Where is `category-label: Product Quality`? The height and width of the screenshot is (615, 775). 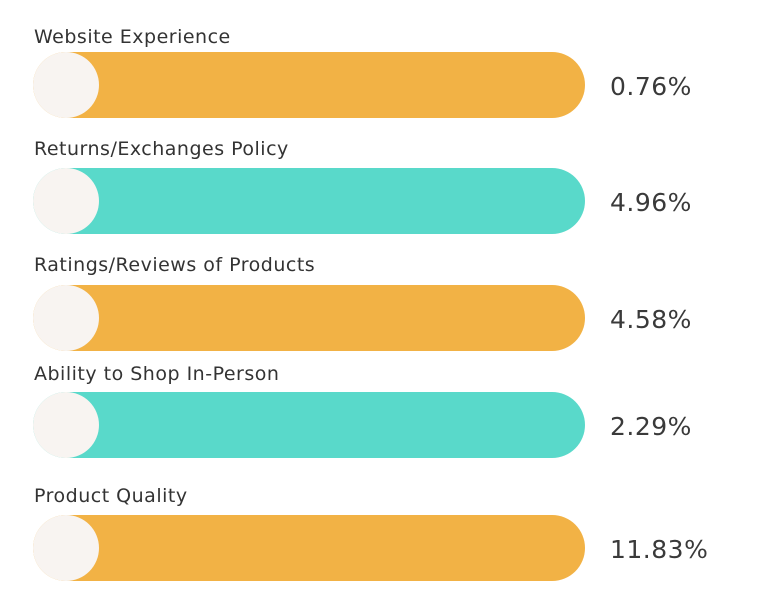
category-label: Product Quality is located at coordinates (111, 496).